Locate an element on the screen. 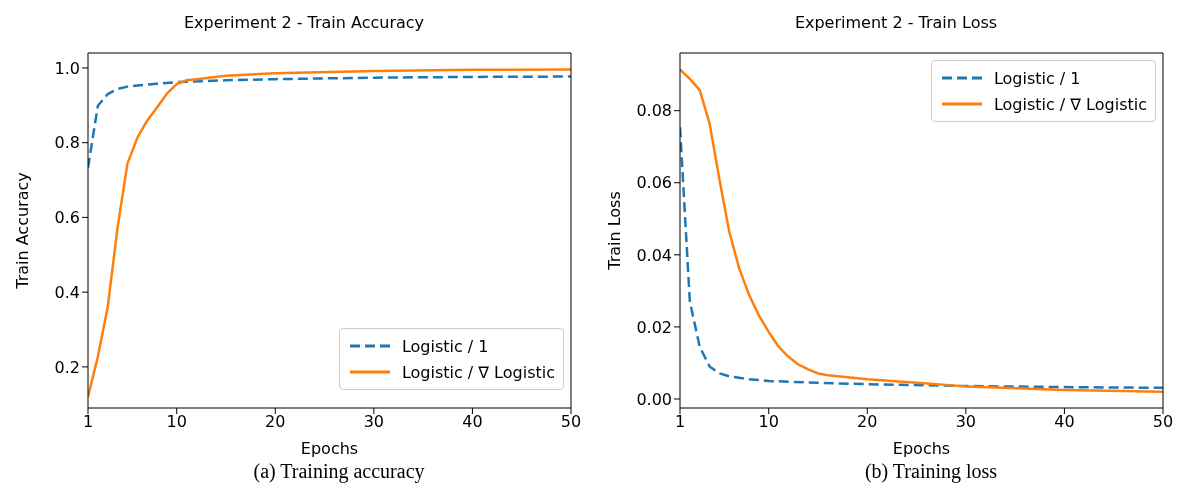 The width and height of the screenshot is (1201, 501). y-tick-label: 0.4 is located at coordinates (67, 292).